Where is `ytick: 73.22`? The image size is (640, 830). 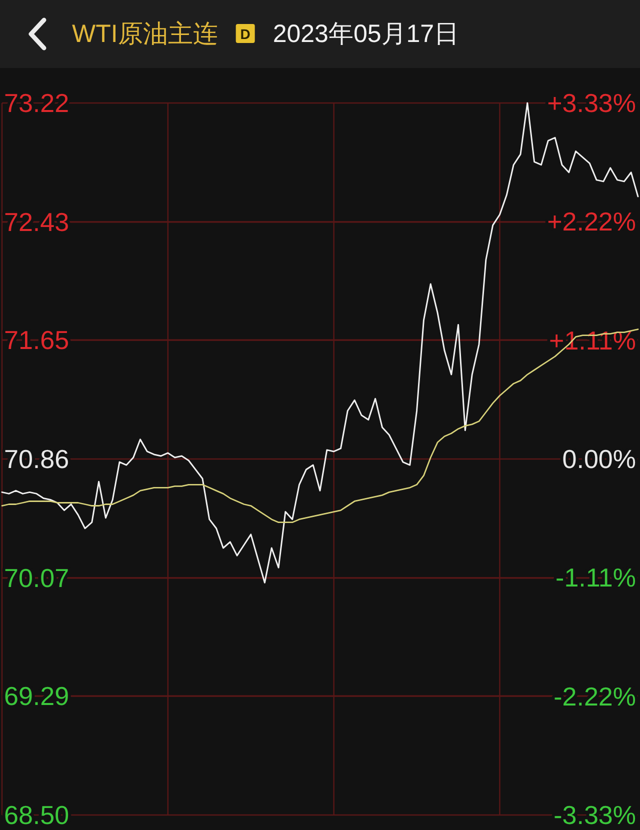 ytick: 73.22 is located at coordinates (37, 103).